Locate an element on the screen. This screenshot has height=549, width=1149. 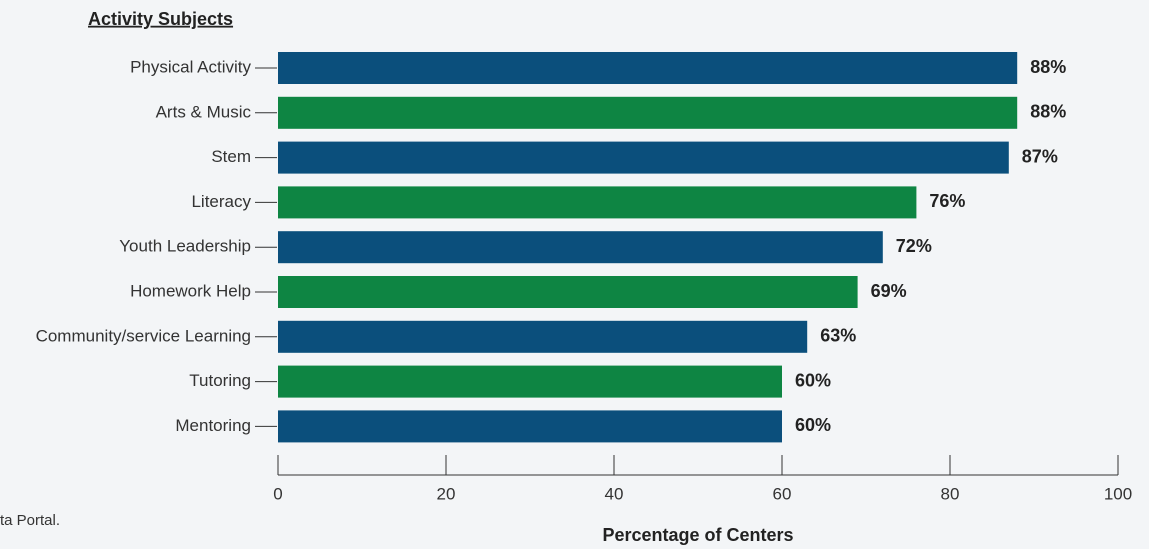
value-label: 63% is located at coordinates (838, 336).